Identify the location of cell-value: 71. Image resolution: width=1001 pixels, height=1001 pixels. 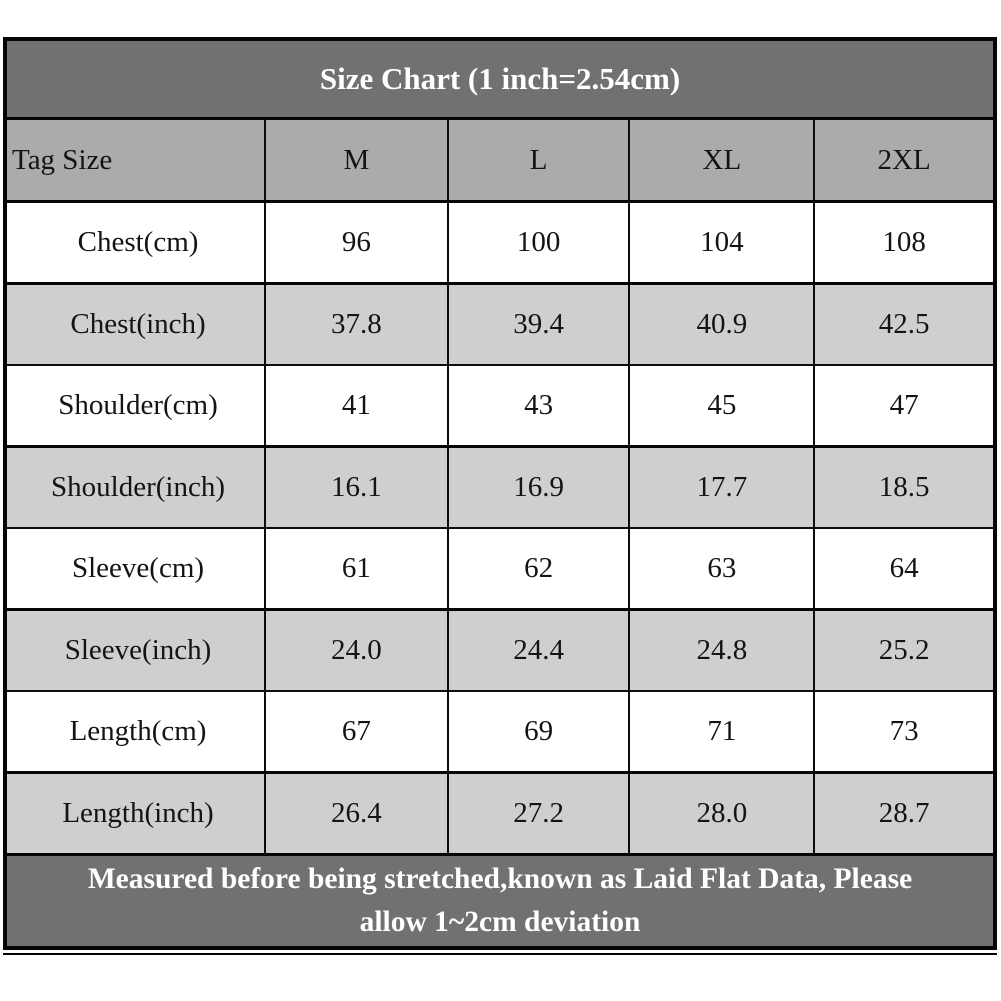
(722, 732).